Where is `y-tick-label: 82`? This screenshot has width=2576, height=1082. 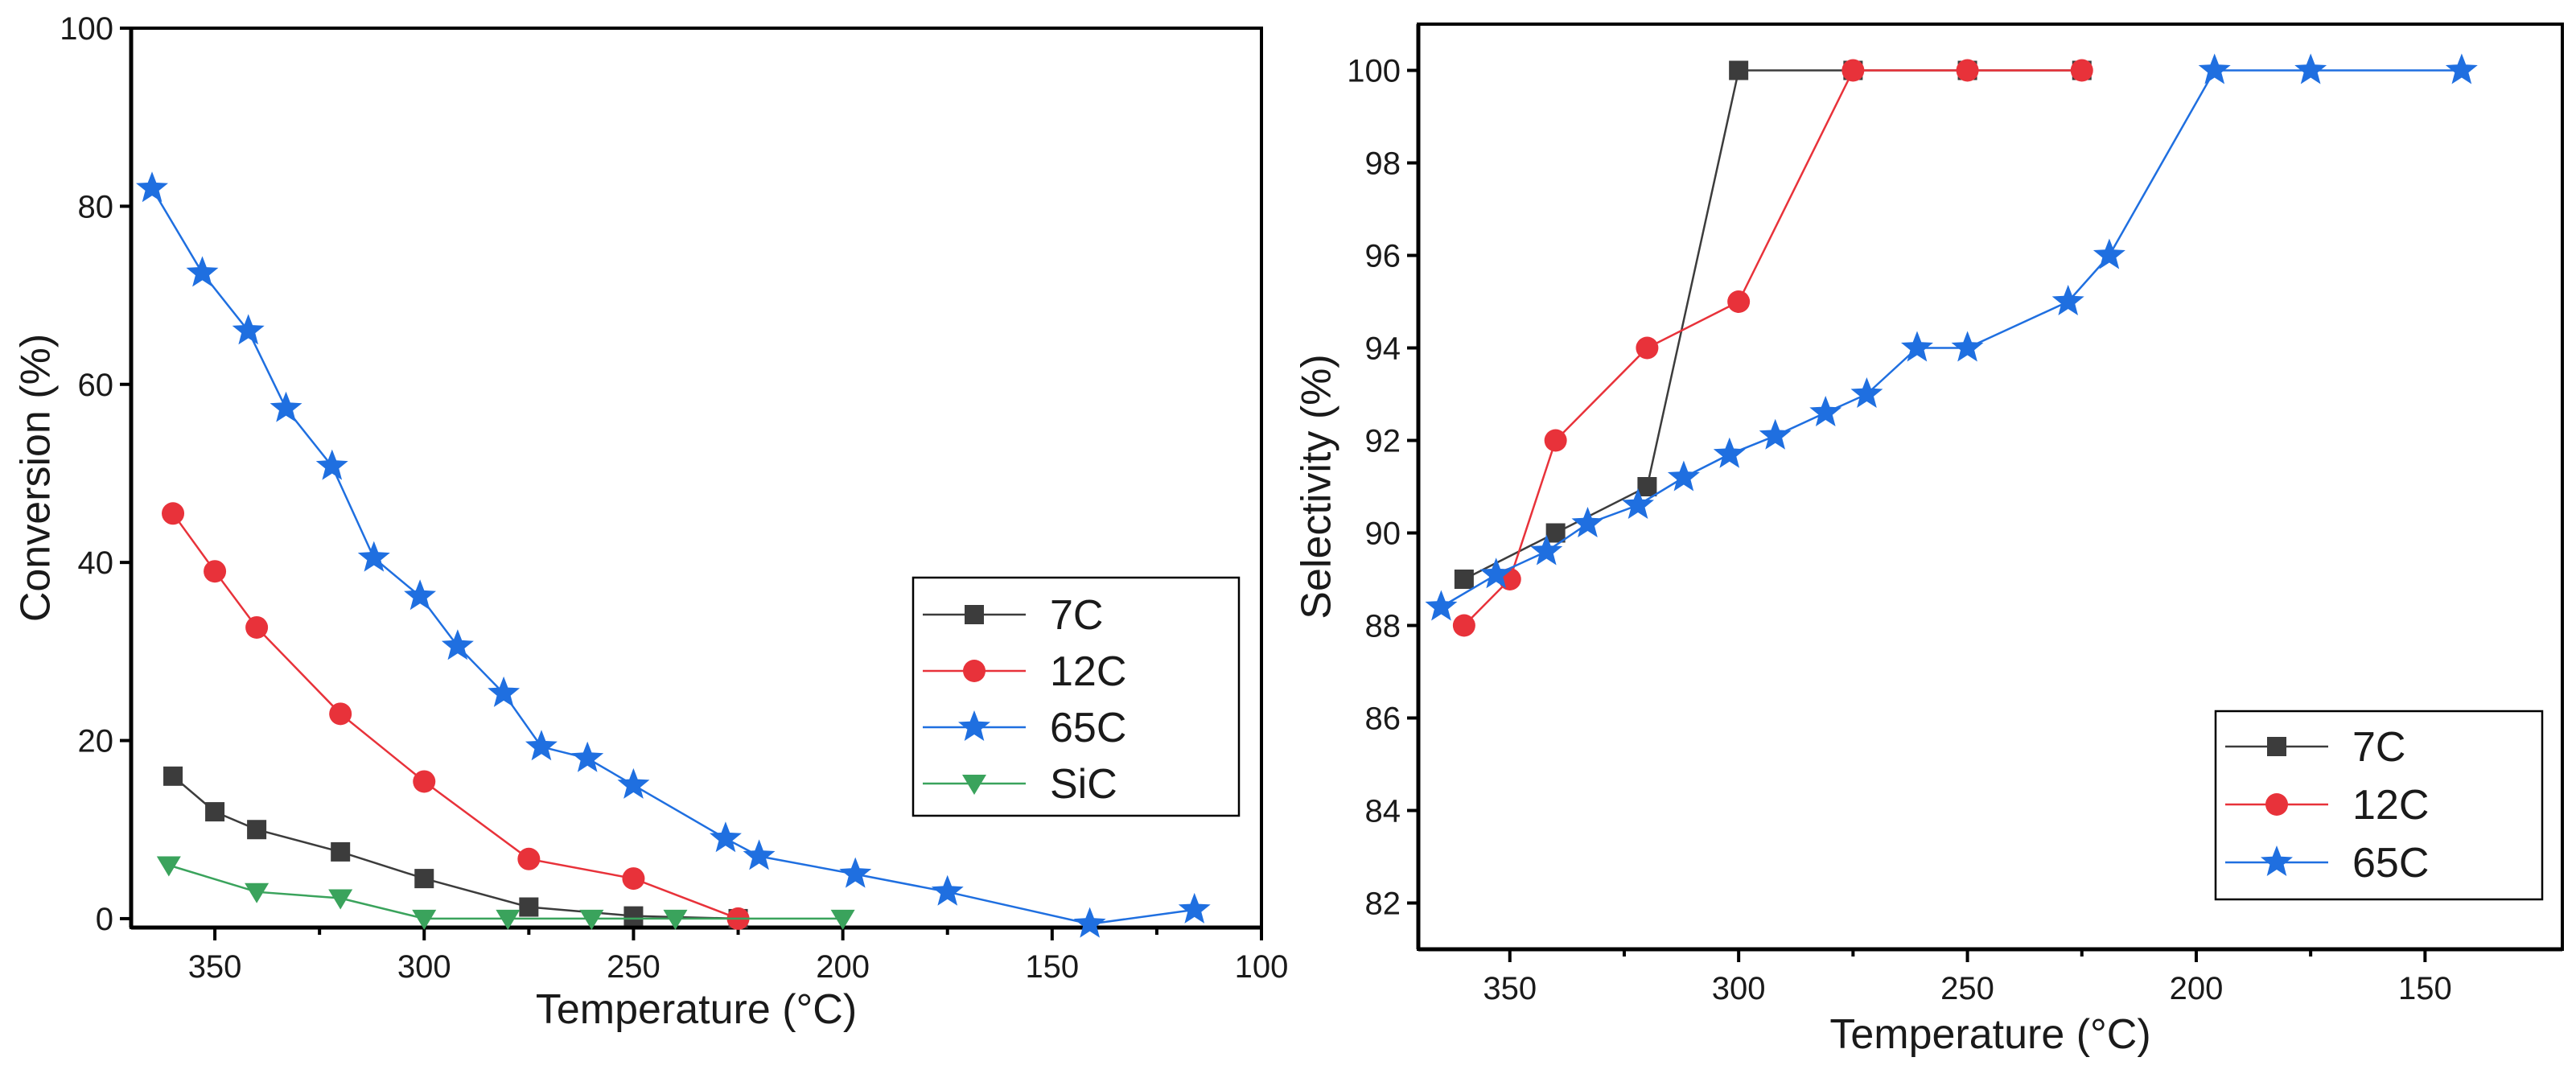
y-tick-label: 82 is located at coordinates (1383, 904).